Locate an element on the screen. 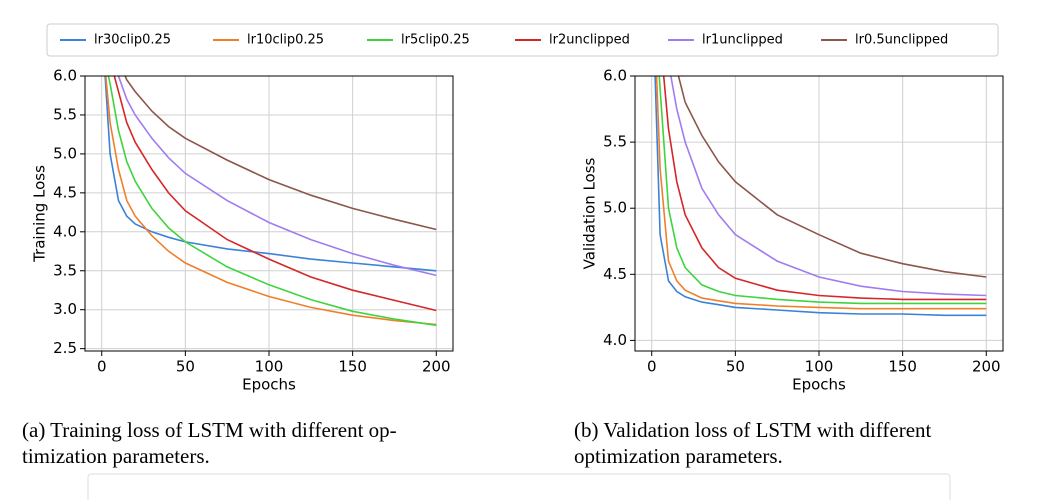  y-tick-label: 3.5 is located at coordinates (65, 270).